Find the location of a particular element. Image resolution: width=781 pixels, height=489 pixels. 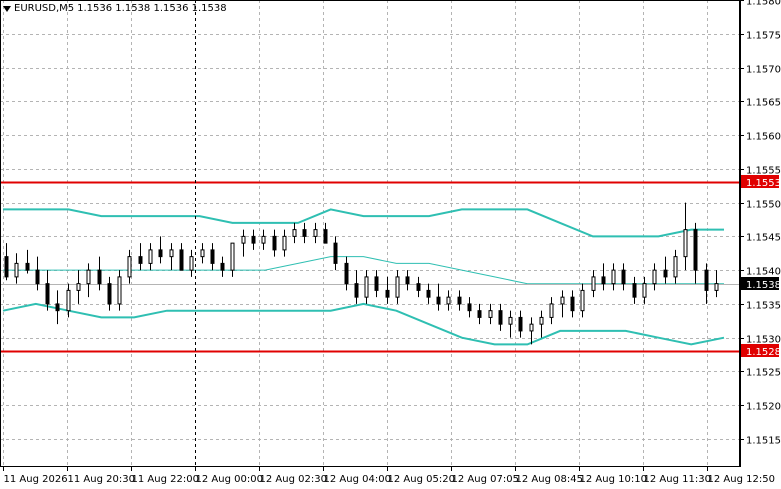

price-tag: 1.1538 is located at coordinates (761, 284).